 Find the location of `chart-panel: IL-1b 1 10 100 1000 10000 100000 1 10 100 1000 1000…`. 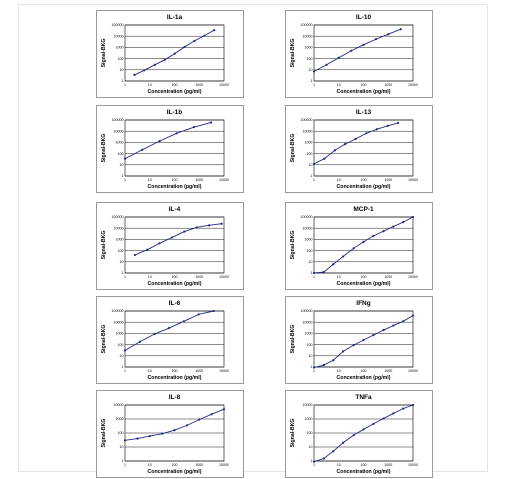

chart-panel: IL-1b 1 10 100 1000 10000 100000 1 10 100 1000 1000… is located at coordinates (170, 149).